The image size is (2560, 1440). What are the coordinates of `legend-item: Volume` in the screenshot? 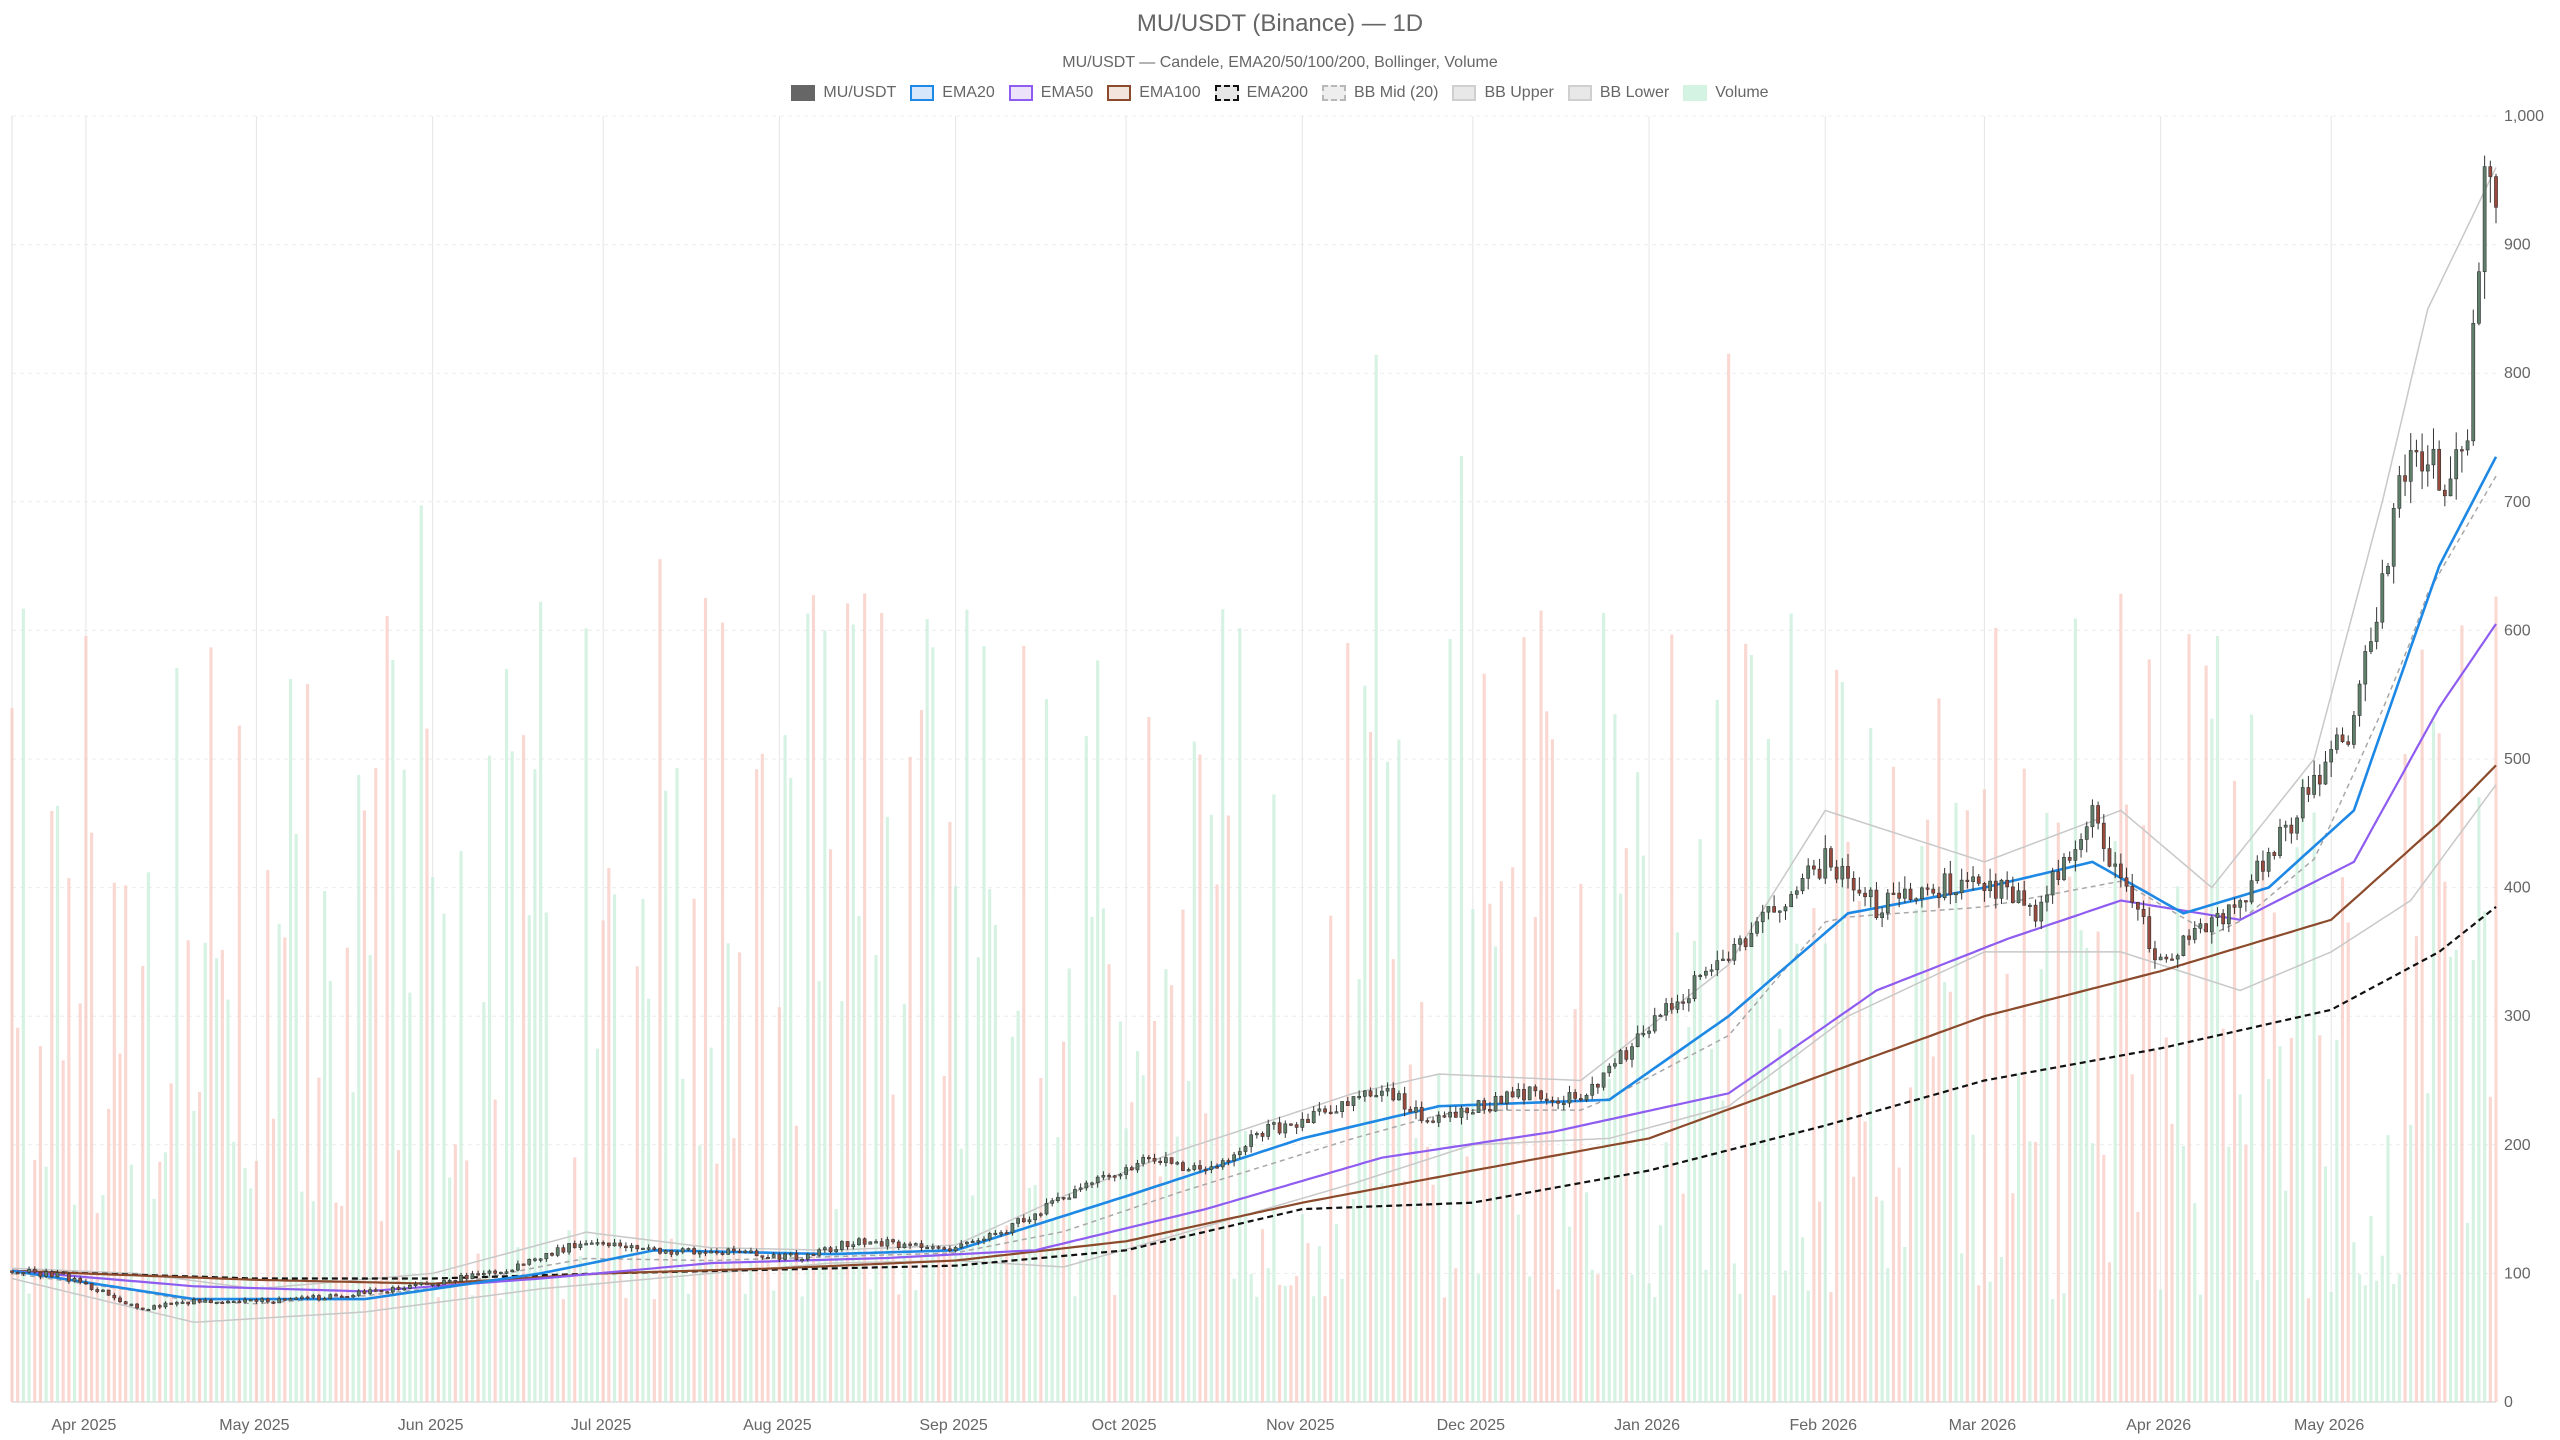 It's located at (1726, 93).